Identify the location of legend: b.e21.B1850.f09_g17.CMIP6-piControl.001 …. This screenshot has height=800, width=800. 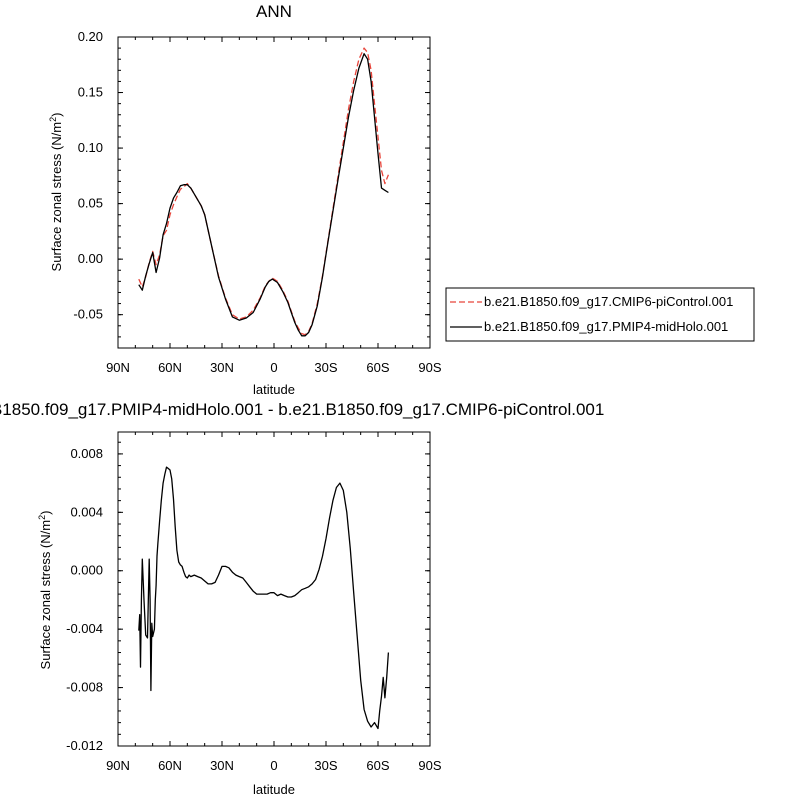
(600, 314).